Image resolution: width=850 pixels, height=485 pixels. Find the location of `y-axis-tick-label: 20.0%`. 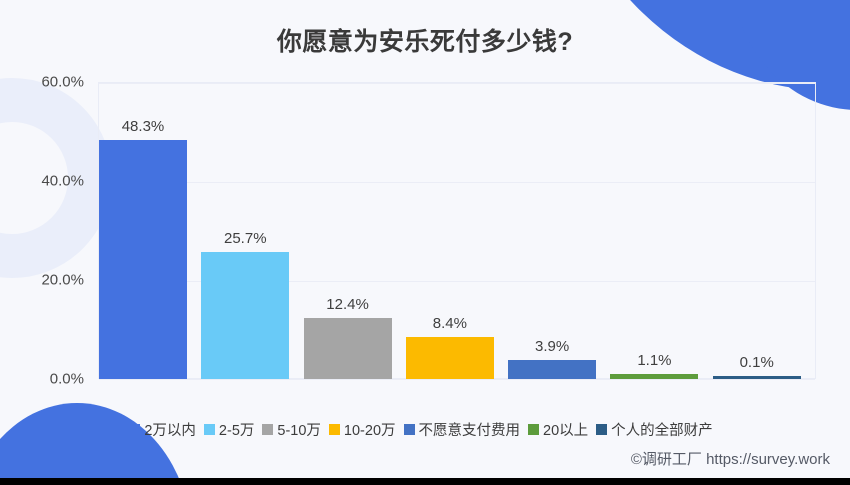

y-axis-tick-label: 20.0% is located at coordinates (62, 280).